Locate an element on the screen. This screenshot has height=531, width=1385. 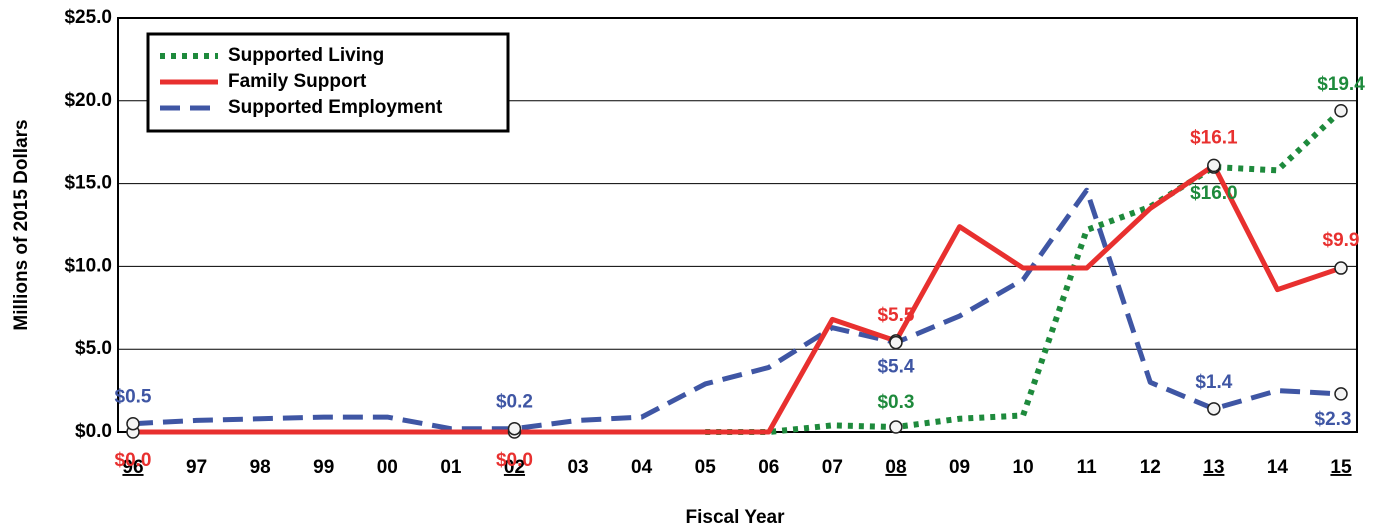
y-tick-label: $15.0 is located at coordinates (88, 183).